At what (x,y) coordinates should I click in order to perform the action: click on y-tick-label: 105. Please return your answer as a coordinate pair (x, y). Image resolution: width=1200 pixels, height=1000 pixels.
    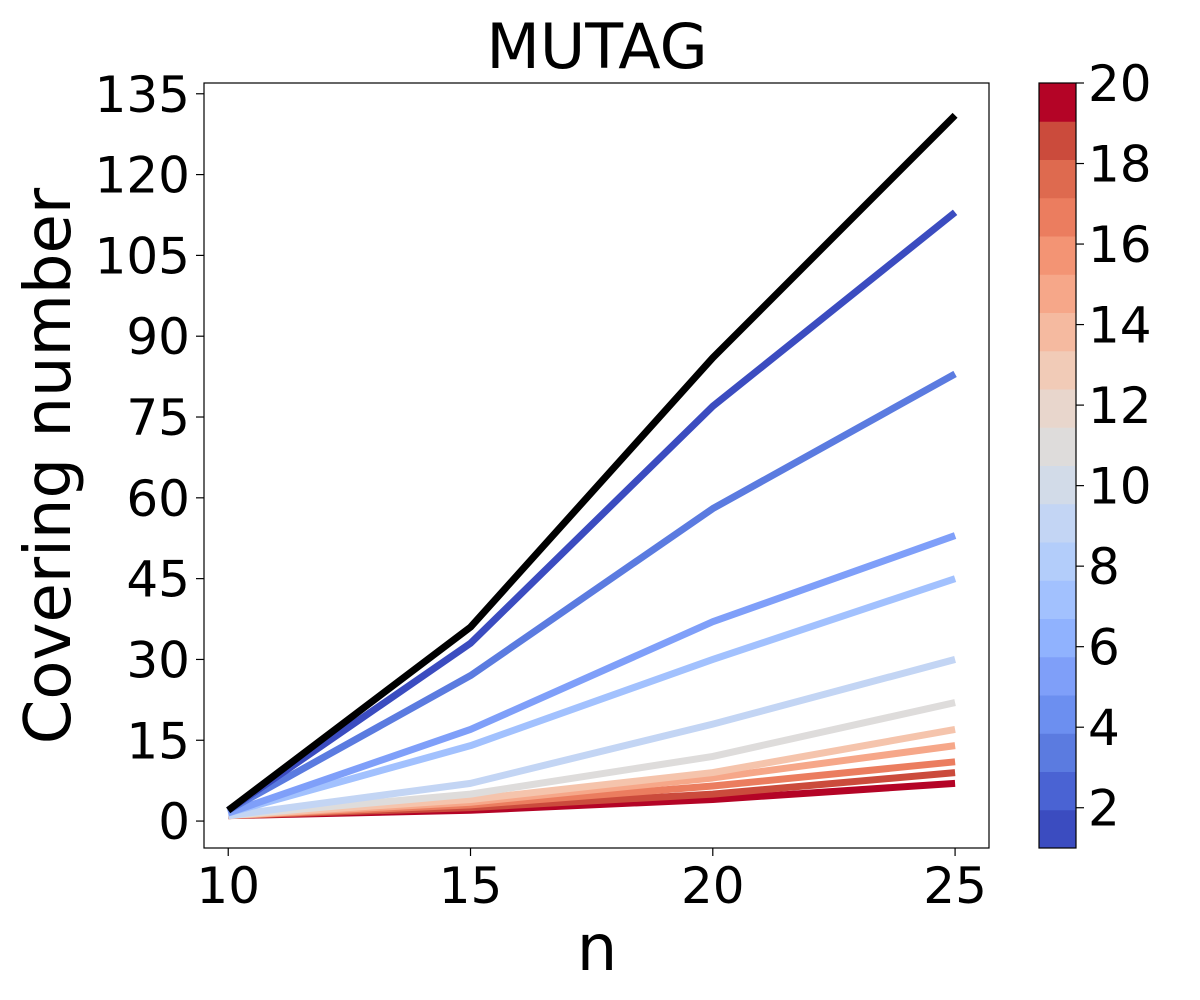
    Looking at the image, I should click on (142, 256).